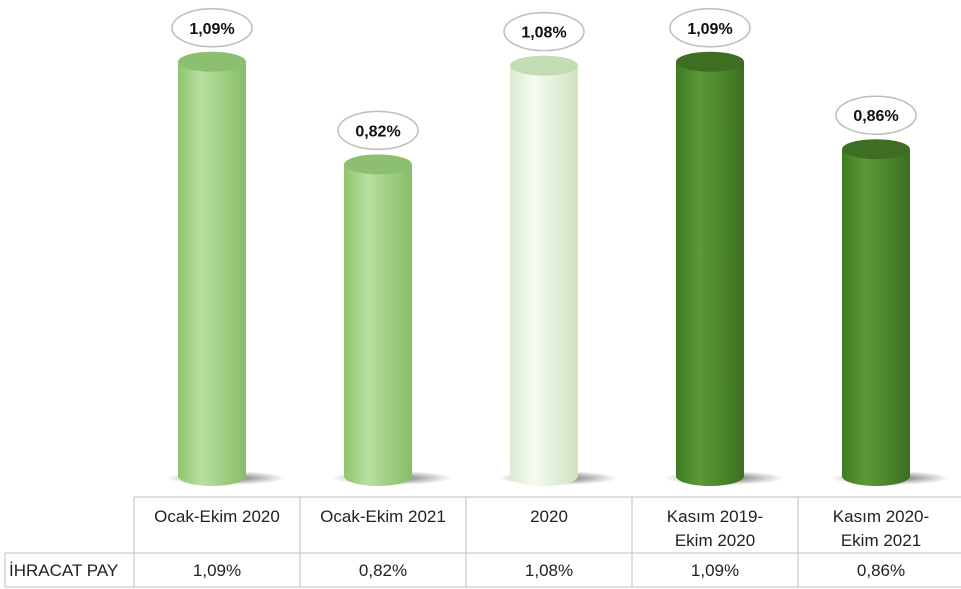 Image resolution: width=961 pixels, height=589 pixels. I want to click on category-label: Kasım 2020-Ekim 2021, so click(881, 528).